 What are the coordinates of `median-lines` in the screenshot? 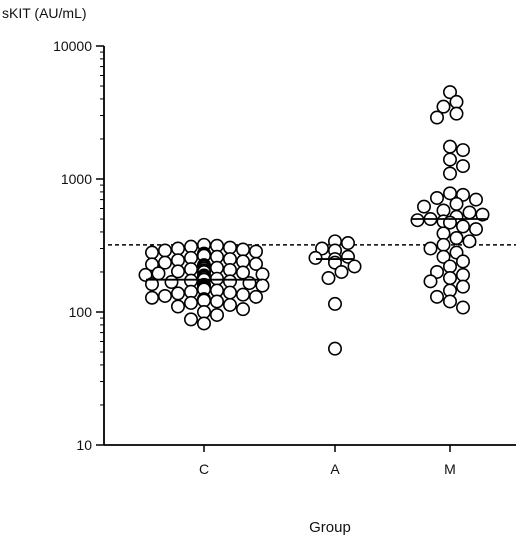 It's located at (317, 249).